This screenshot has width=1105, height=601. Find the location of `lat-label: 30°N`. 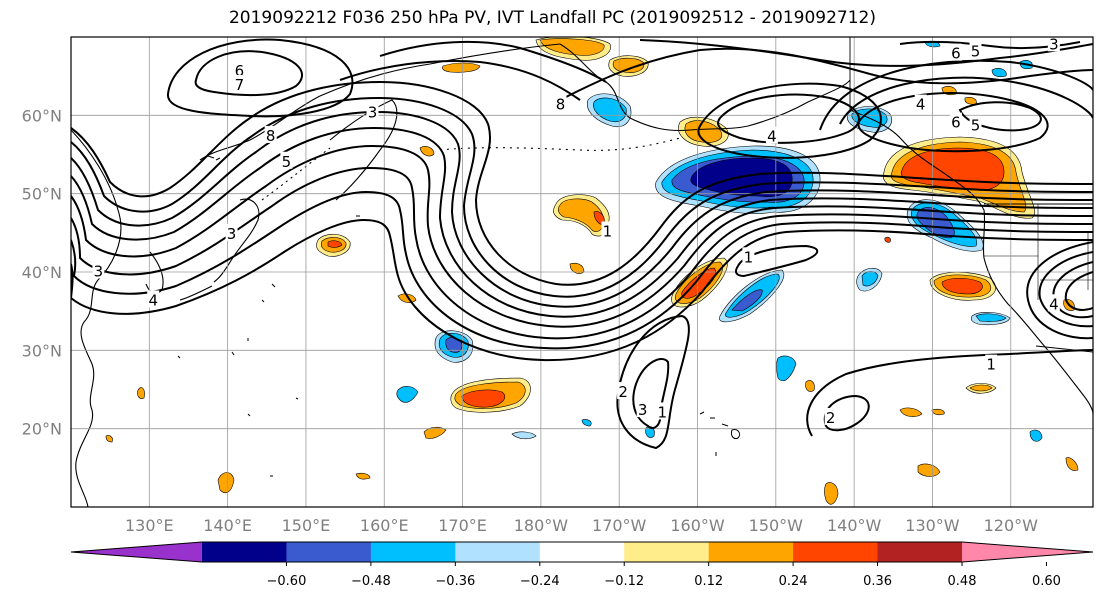

lat-label: 30°N is located at coordinates (42, 350).